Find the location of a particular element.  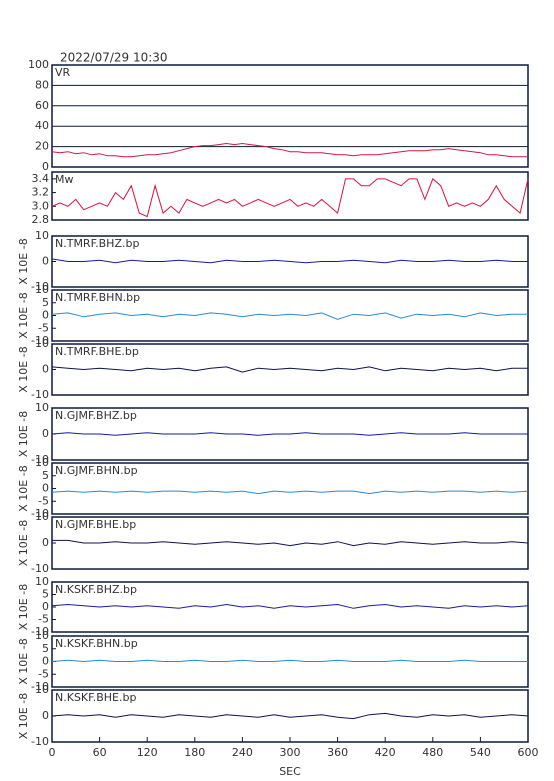

y-tick-label: 60 is located at coordinates (42, 105).